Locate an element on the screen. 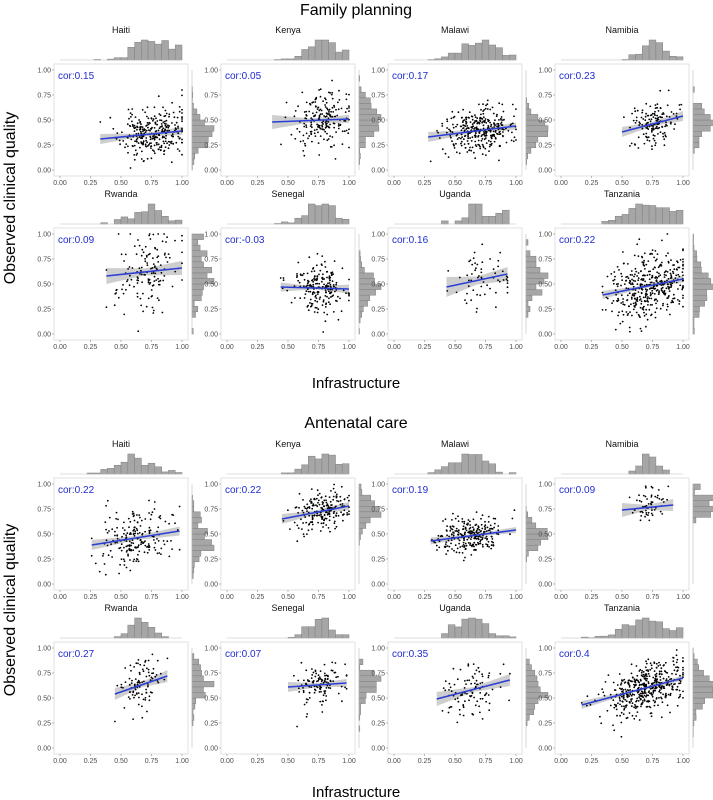  panel-title: Malawi is located at coordinates (455, 30).